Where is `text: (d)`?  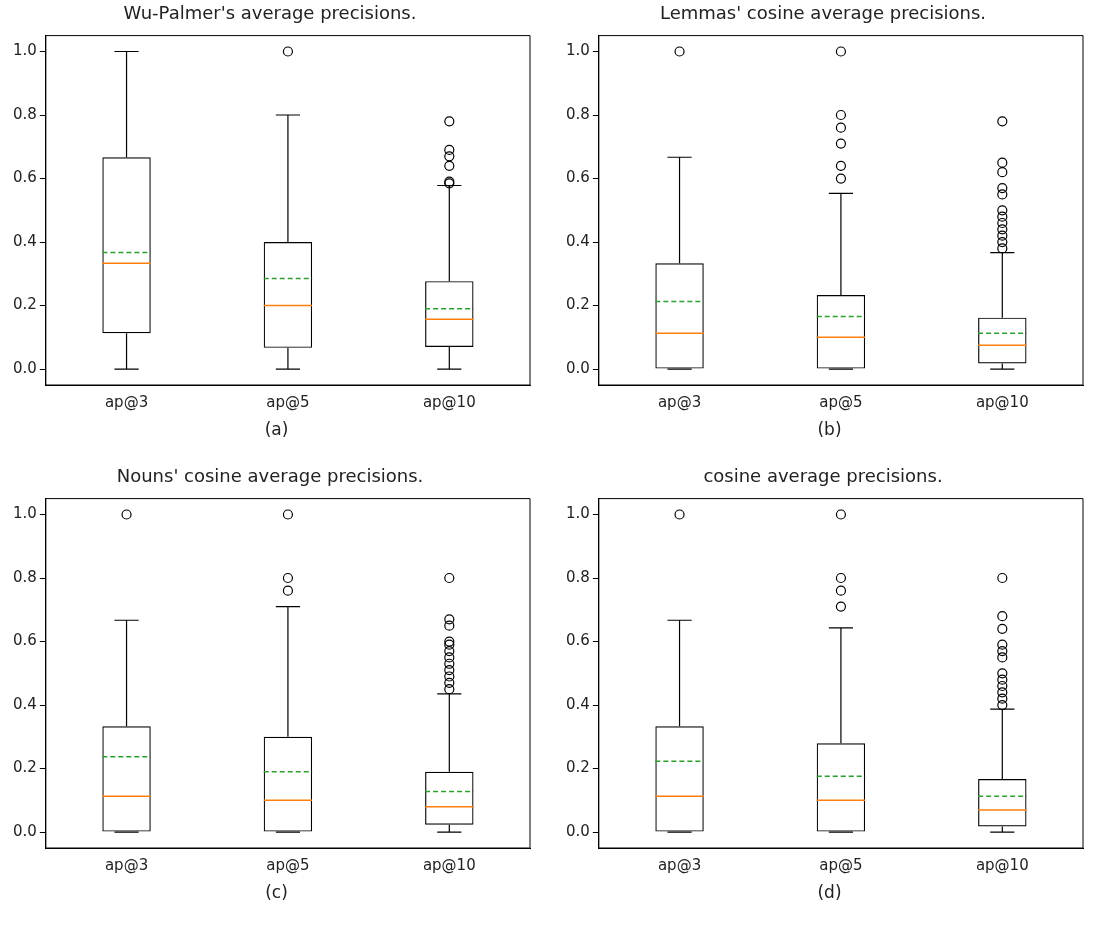 text: (d) is located at coordinates (829, 892).